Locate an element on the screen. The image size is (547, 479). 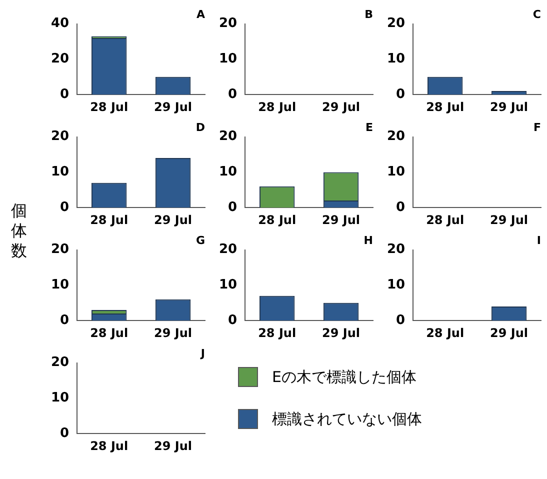
chart-title: B is located at coordinates (368, 15).